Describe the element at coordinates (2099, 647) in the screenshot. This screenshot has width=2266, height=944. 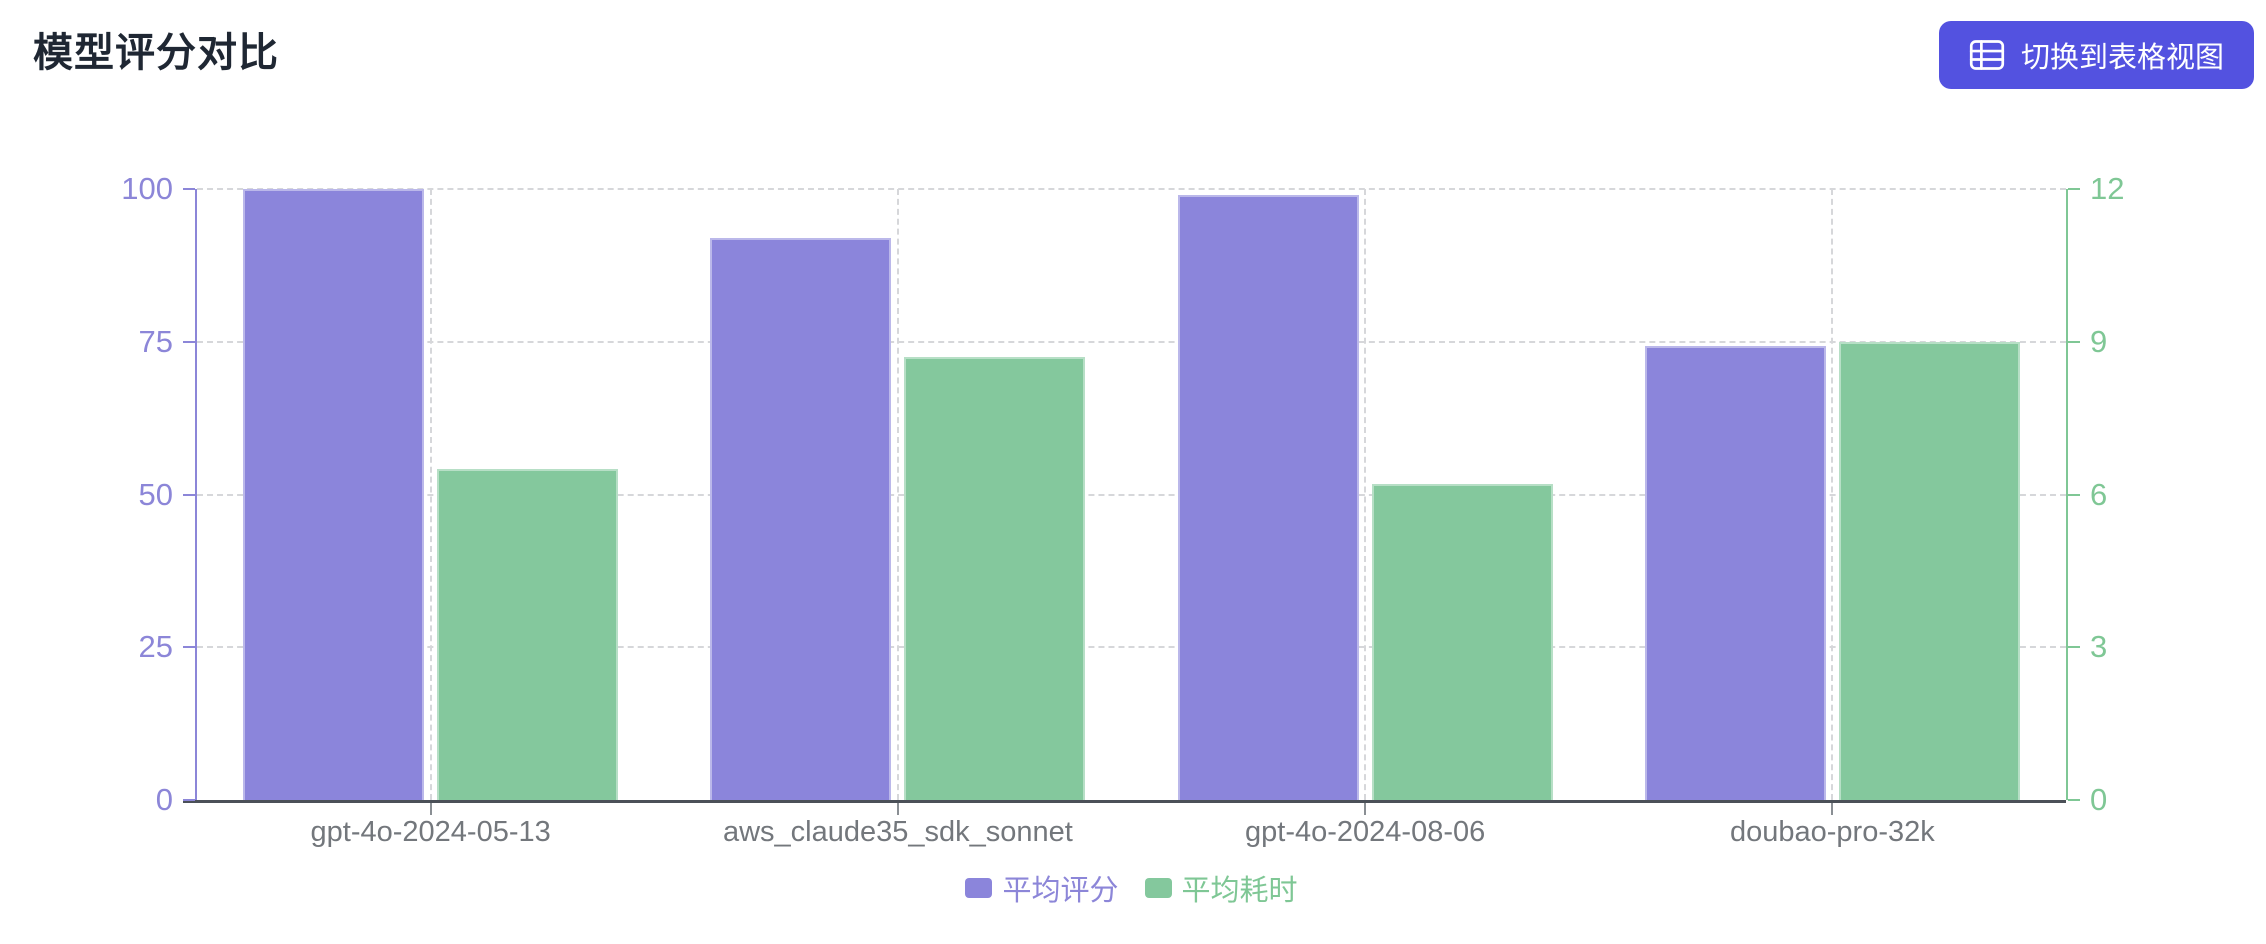
I see `right-axis-tick-label: 3` at that location.